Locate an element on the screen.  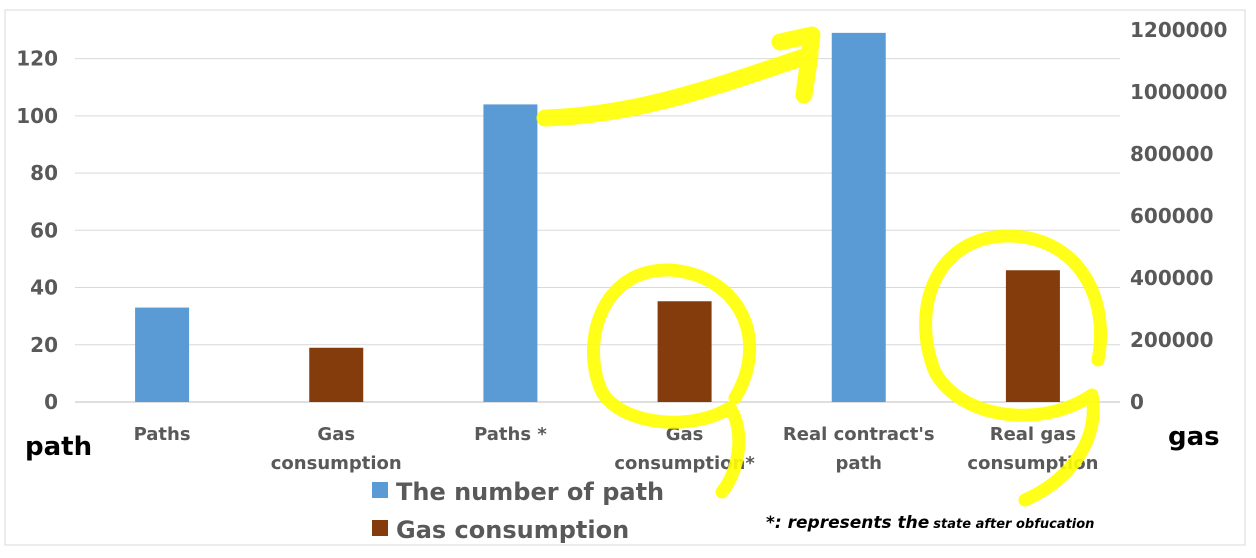
right-tick-label: 1000000 is located at coordinates (1178, 92).